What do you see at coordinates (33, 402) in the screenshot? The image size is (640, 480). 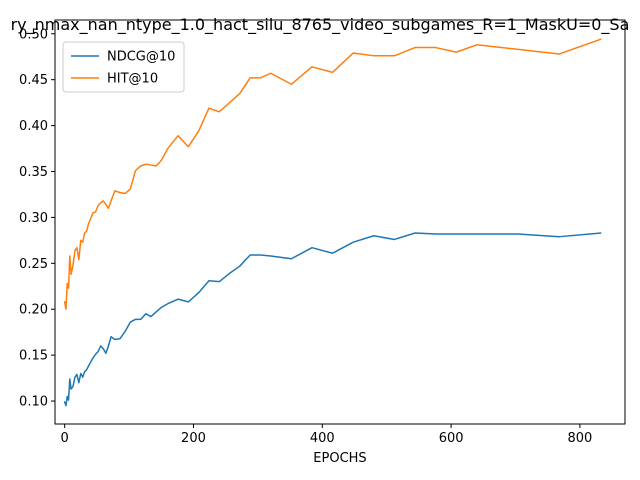 I see `y-tick-label: 0.10` at bounding box center [33, 402].